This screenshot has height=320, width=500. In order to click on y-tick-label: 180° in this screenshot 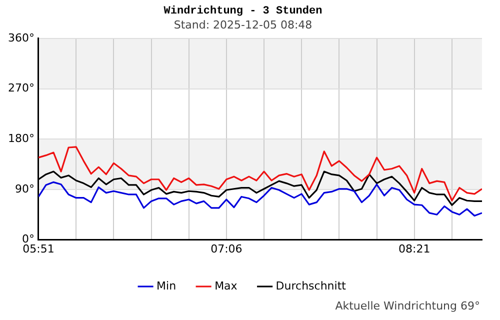, I will do `click(21, 138)`.